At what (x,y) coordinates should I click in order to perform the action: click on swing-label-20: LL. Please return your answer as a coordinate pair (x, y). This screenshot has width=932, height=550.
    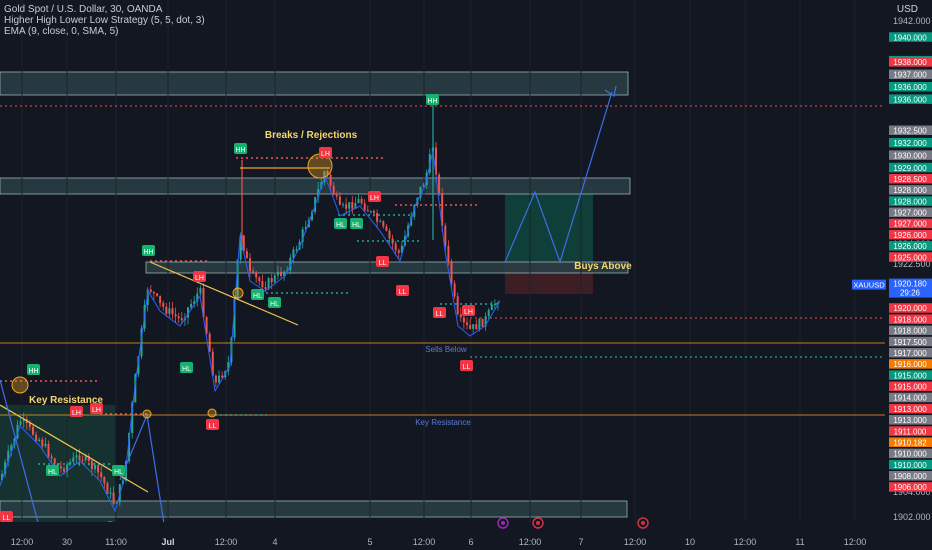
    Looking at the image, I should click on (467, 367).